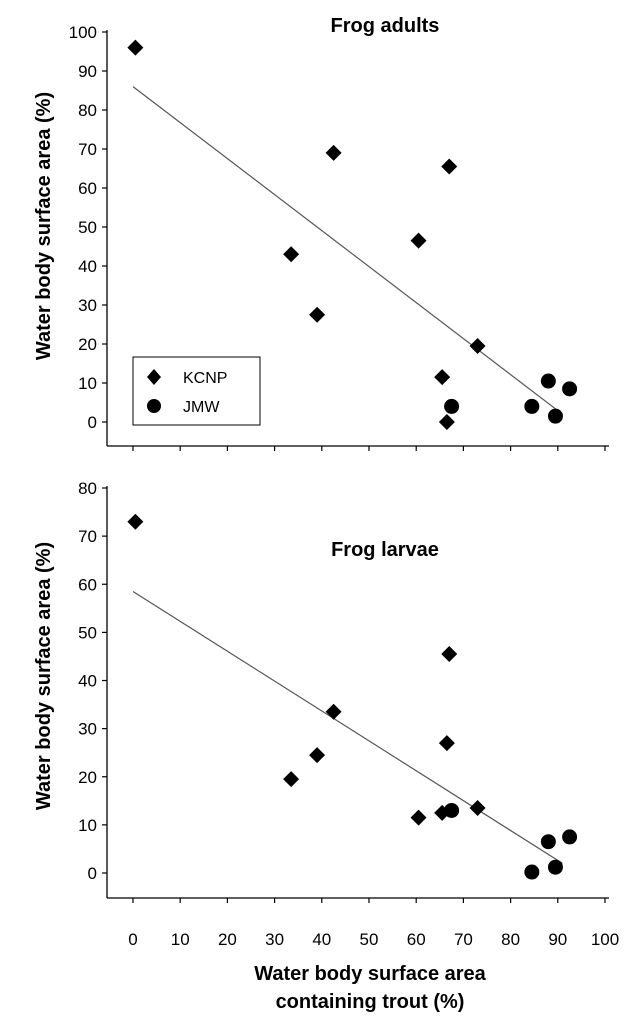 The height and width of the screenshot is (1017, 636). I want to click on x-tick-label: 30, so click(274, 939).